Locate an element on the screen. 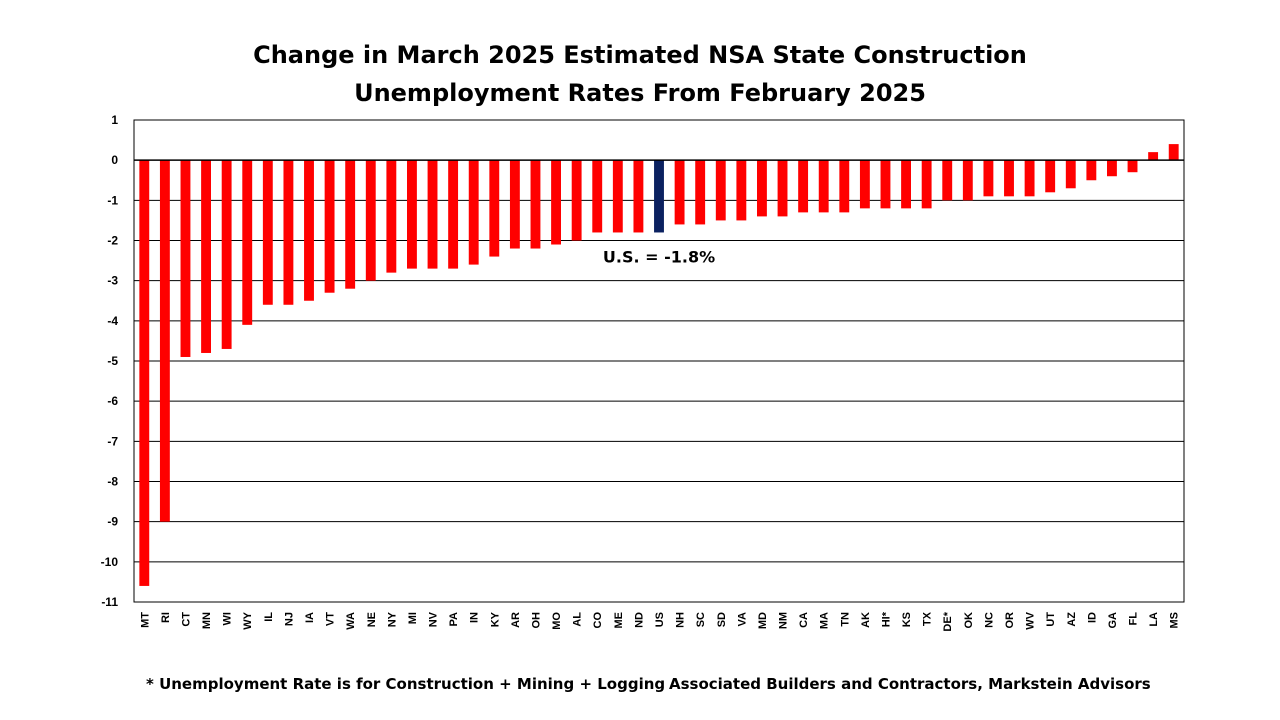  x-tick-label: MO is located at coordinates (557, 621).